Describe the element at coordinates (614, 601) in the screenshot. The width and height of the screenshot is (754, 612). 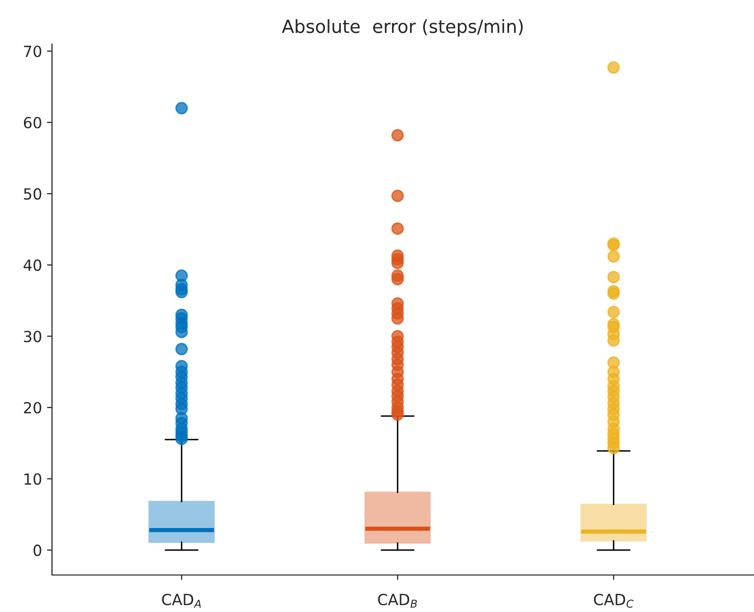
I see `x-tick-label: CAD$_{C}$` at that location.